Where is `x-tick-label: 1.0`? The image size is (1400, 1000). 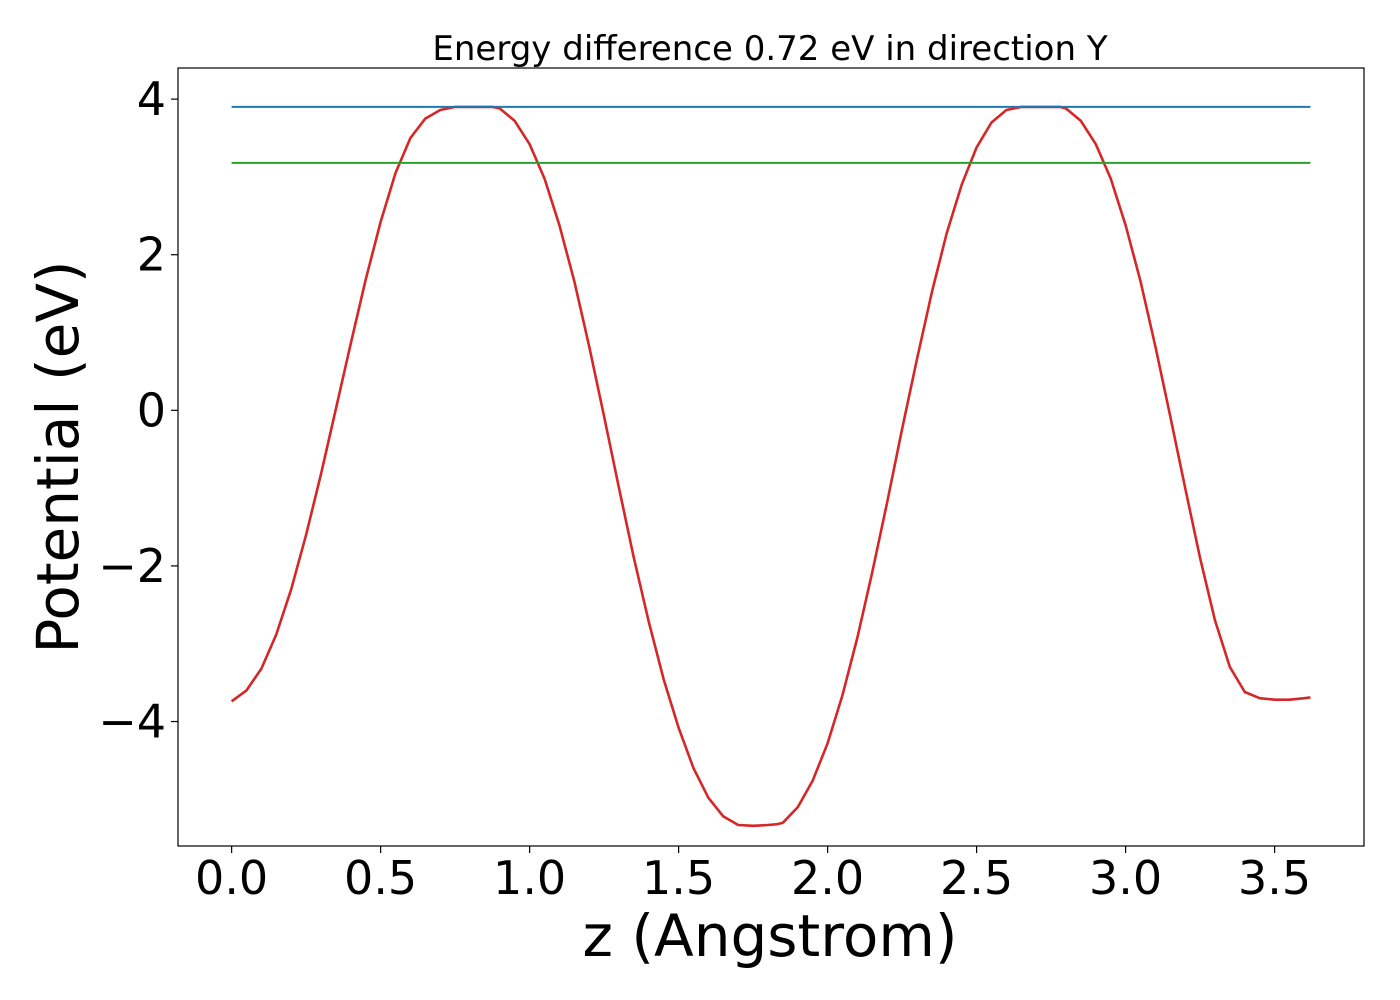 x-tick-label: 1.0 is located at coordinates (529, 878).